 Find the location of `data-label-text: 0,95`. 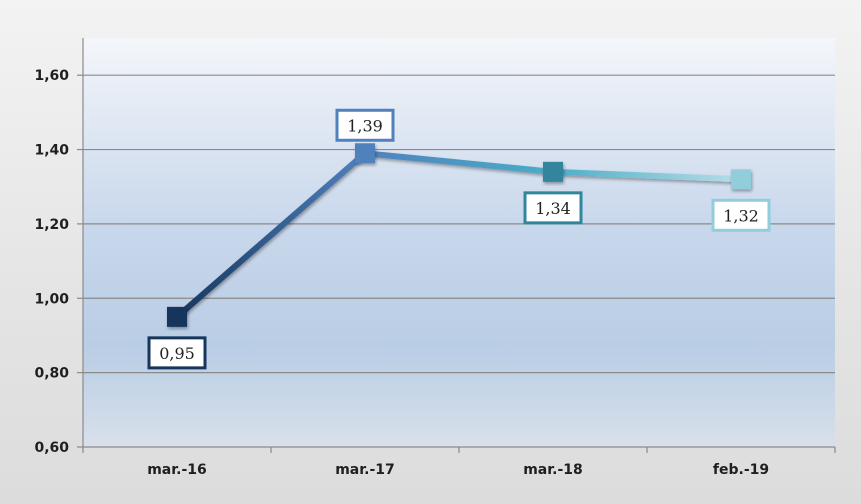

data-label-text: 0,95 is located at coordinates (177, 353).